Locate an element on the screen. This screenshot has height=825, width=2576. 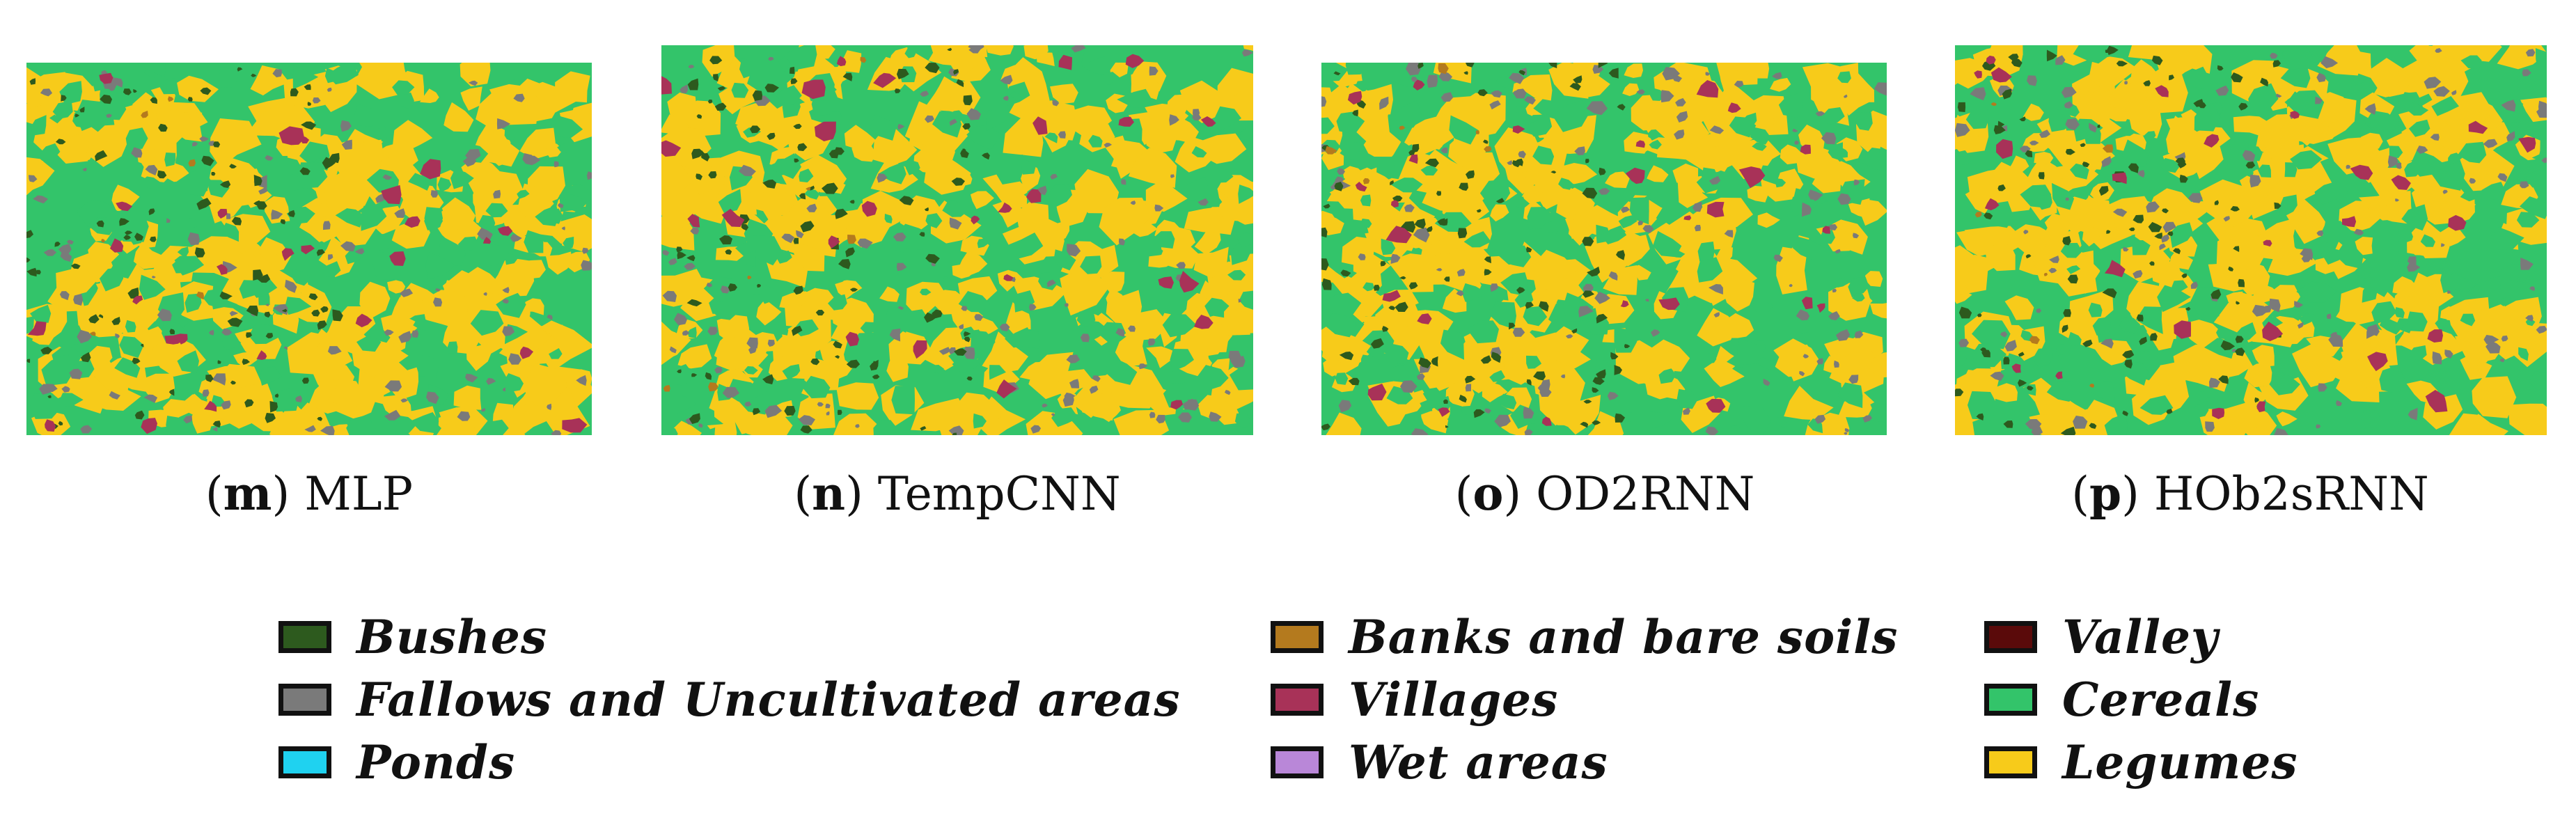
classification-map-tempcnn is located at coordinates (957, 240).